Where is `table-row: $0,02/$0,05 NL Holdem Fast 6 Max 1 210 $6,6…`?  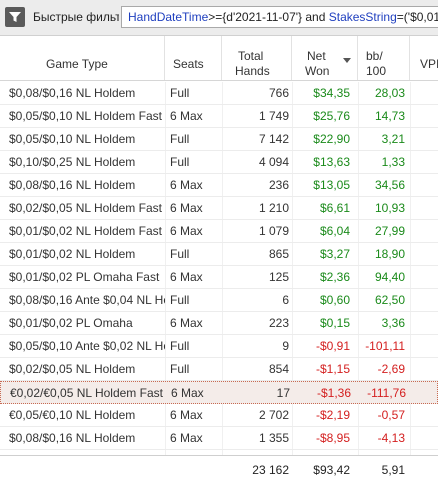 table-row: $0,02/$0,05 NL Holdem Fast 6 Max 1 210 $6,6… is located at coordinates (219, 208).